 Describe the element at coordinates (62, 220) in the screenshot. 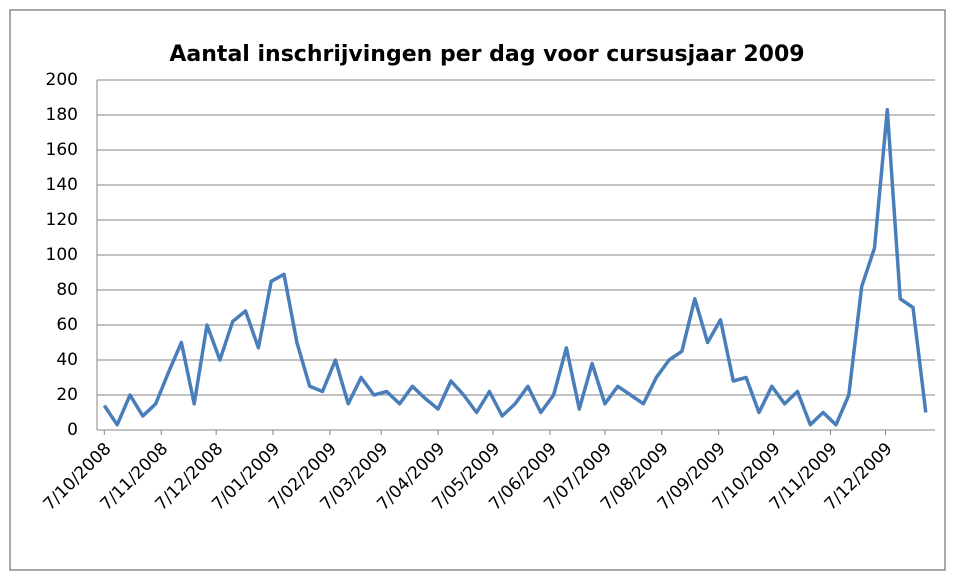

I see `y-tick-label: 120` at that location.